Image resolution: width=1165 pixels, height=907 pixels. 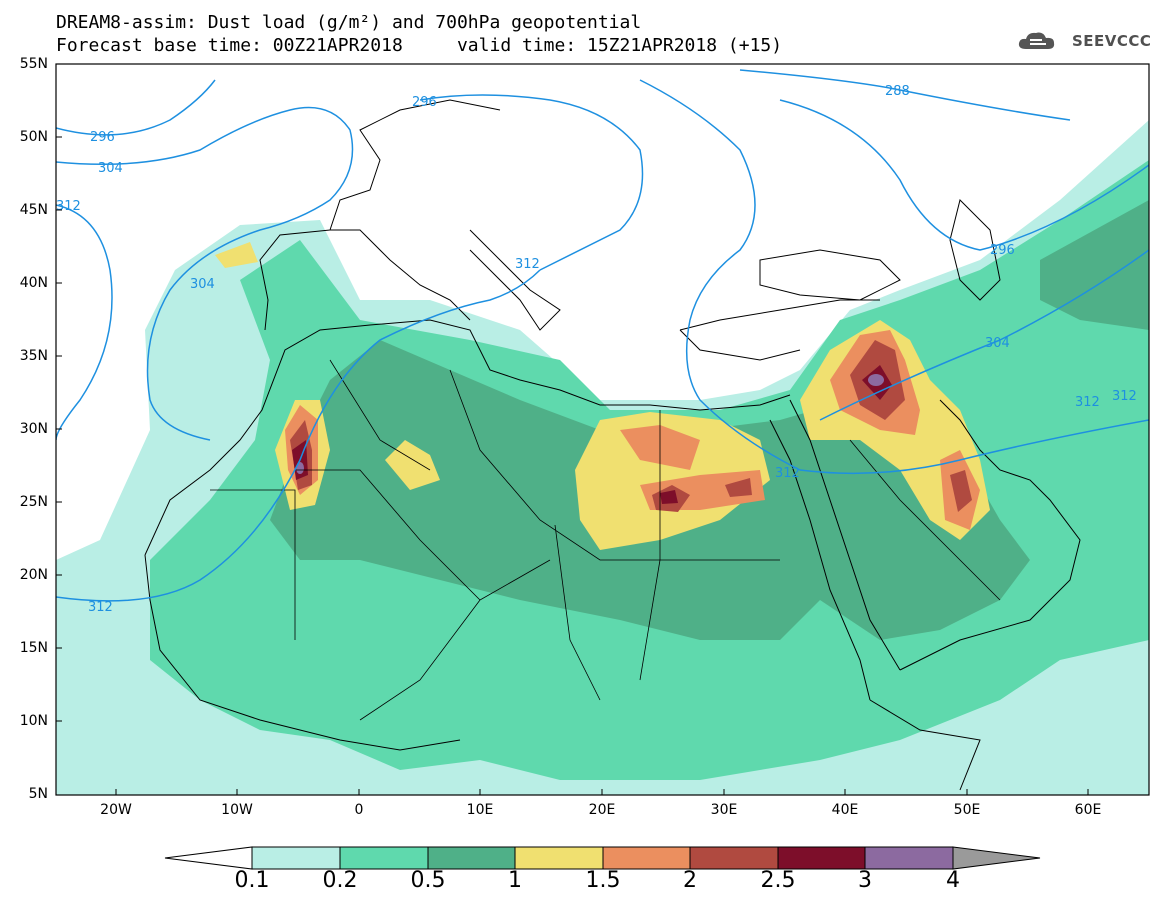 What do you see at coordinates (38, 794) in the screenshot?
I see `latitude-label: 5N` at bounding box center [38, 794].